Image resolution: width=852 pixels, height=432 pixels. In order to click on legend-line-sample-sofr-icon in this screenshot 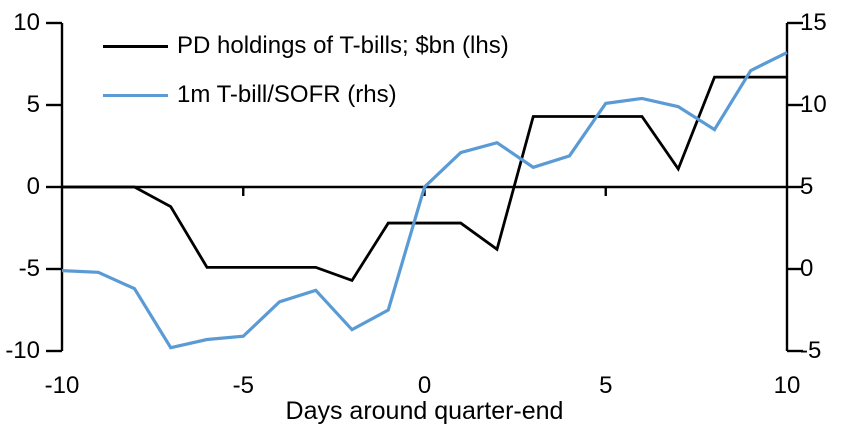, I will do `click(135, 95)`.